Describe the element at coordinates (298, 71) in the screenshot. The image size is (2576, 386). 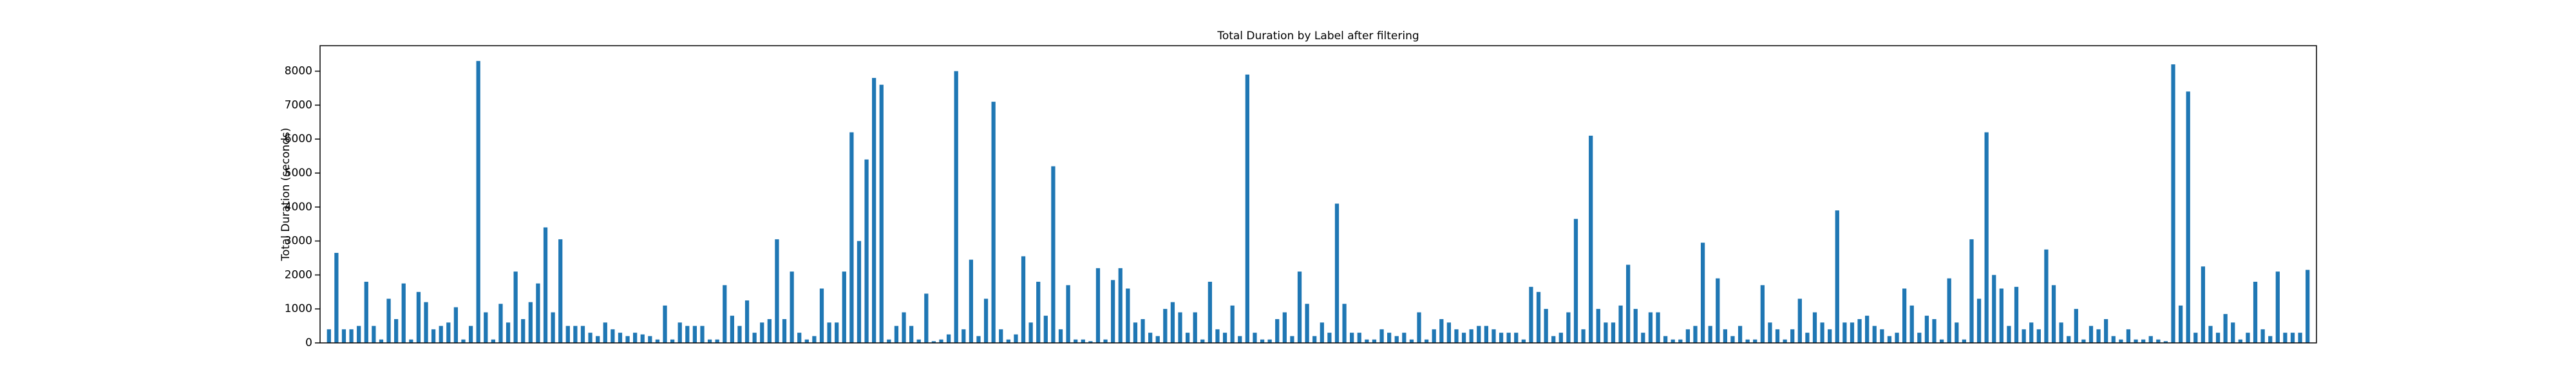
I see `y-tick-label: 8000` at that location.